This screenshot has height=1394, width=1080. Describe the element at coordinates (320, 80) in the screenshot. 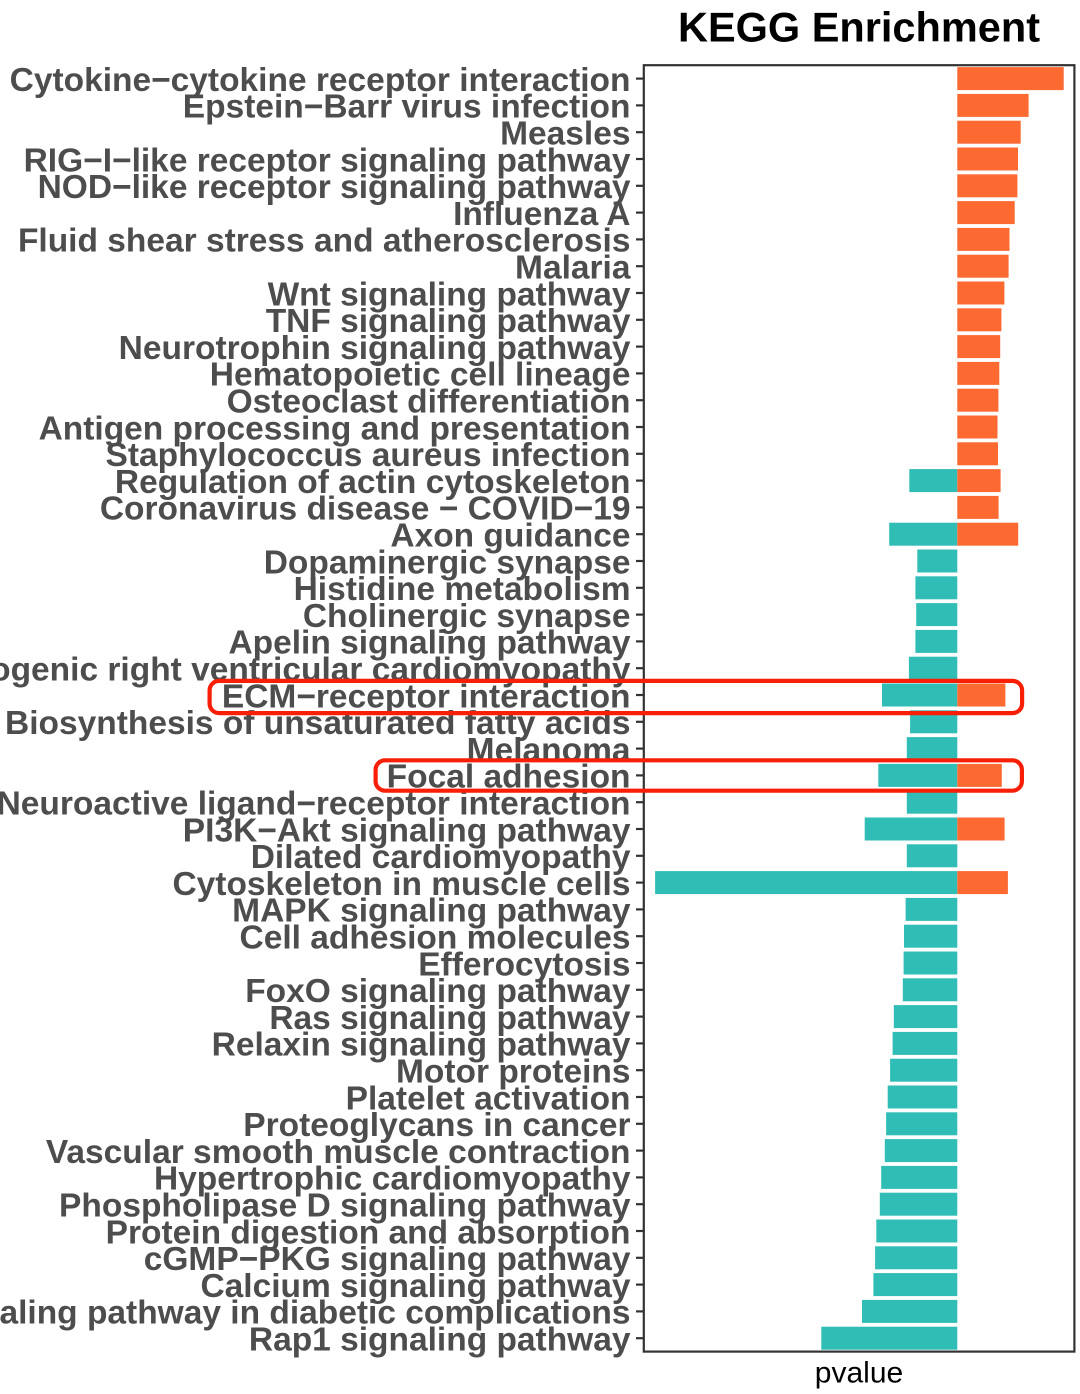

I see `svg-text:Cytokine−cytokine receptor int: Cytokine−cytokine receptor interaction` at that location.